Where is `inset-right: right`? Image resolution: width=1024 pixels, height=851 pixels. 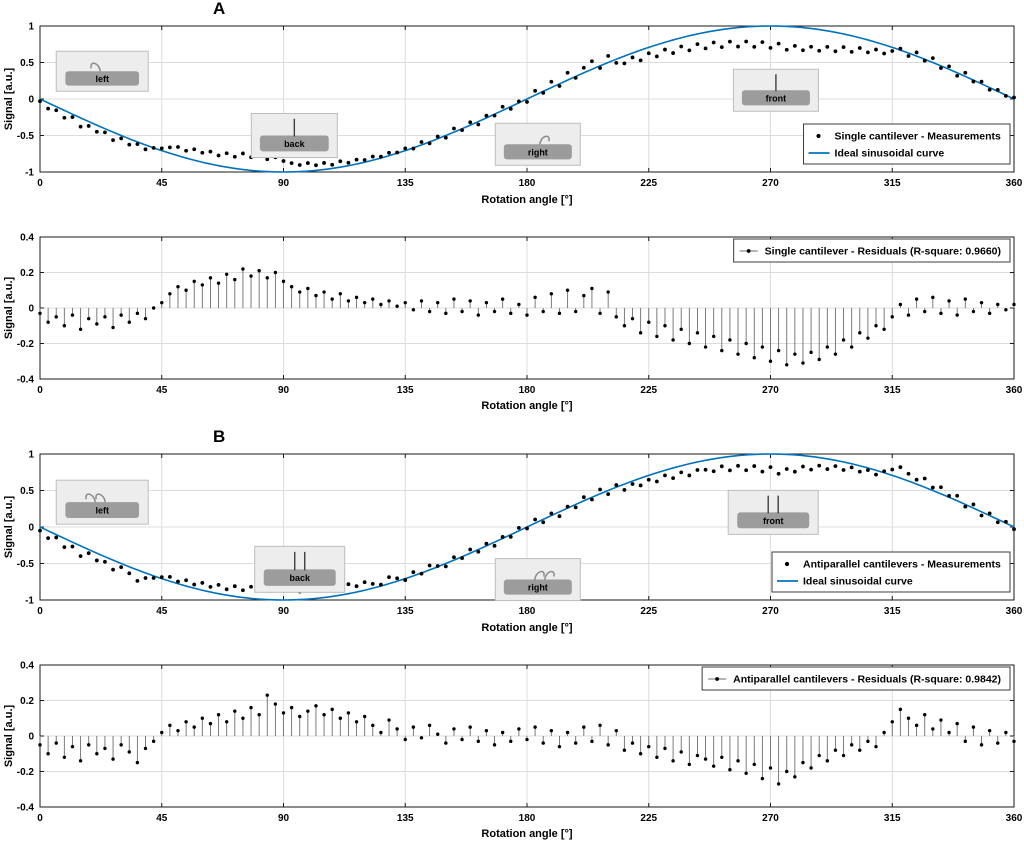
inset-right: right is located at coordinates (537, 144).